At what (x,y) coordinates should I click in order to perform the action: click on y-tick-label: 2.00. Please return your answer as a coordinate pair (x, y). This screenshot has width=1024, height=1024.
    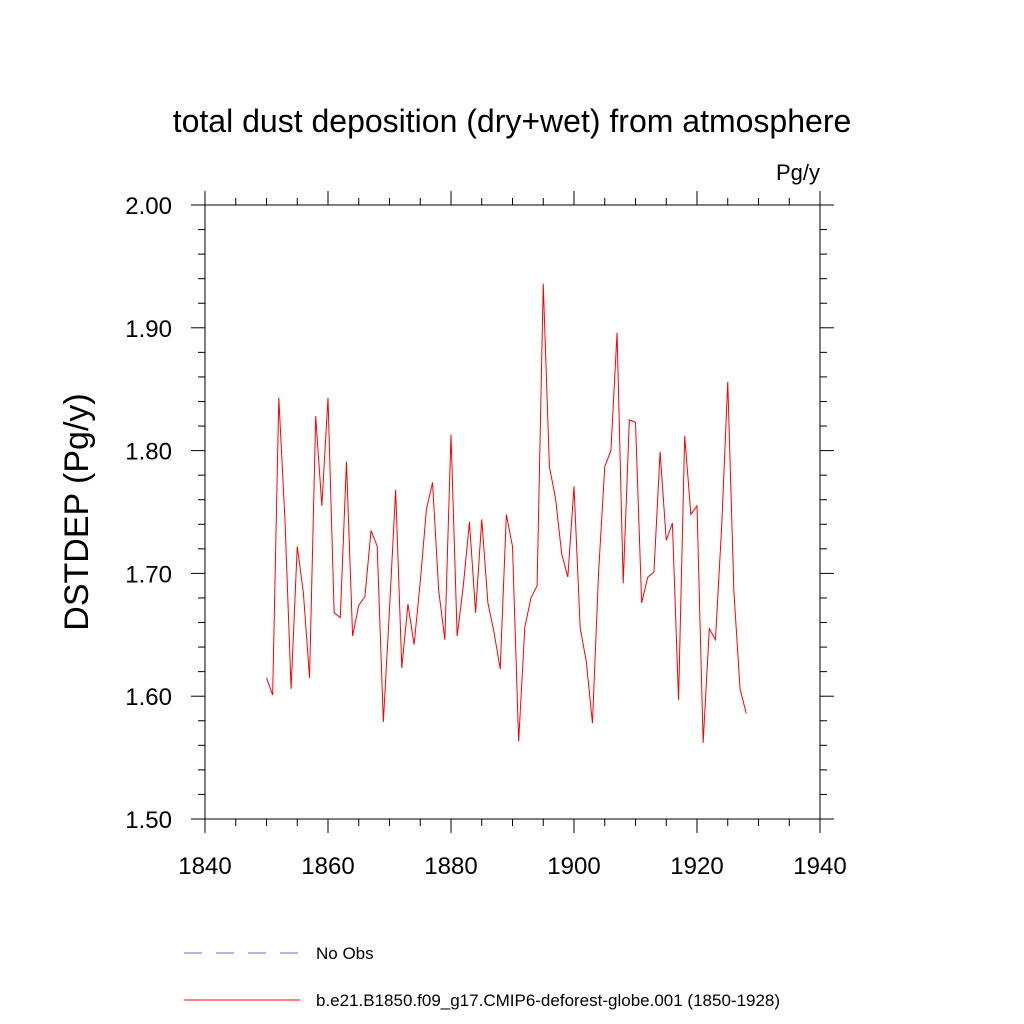
    Looking at the image, I should click on (148, 206).